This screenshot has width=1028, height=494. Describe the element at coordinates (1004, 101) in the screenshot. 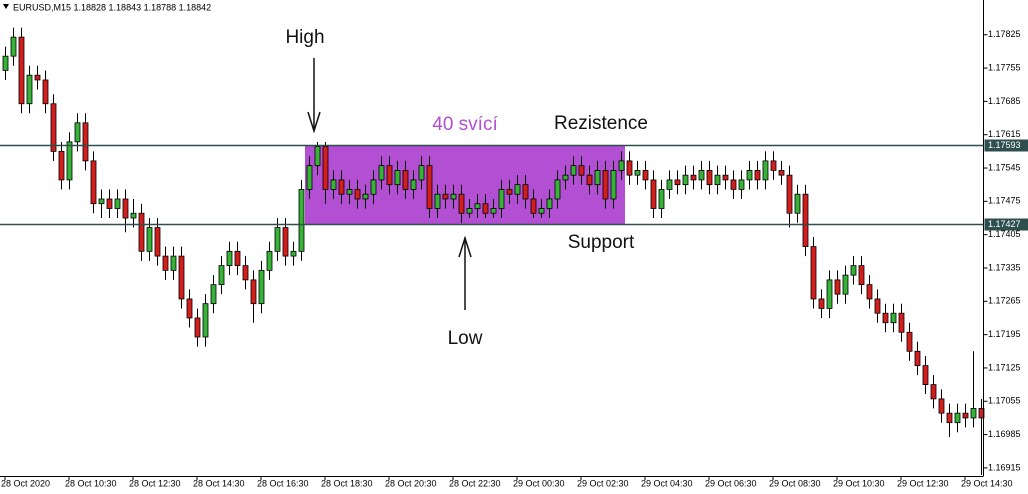

I see `y-tick-label: 1.17685` at that location.